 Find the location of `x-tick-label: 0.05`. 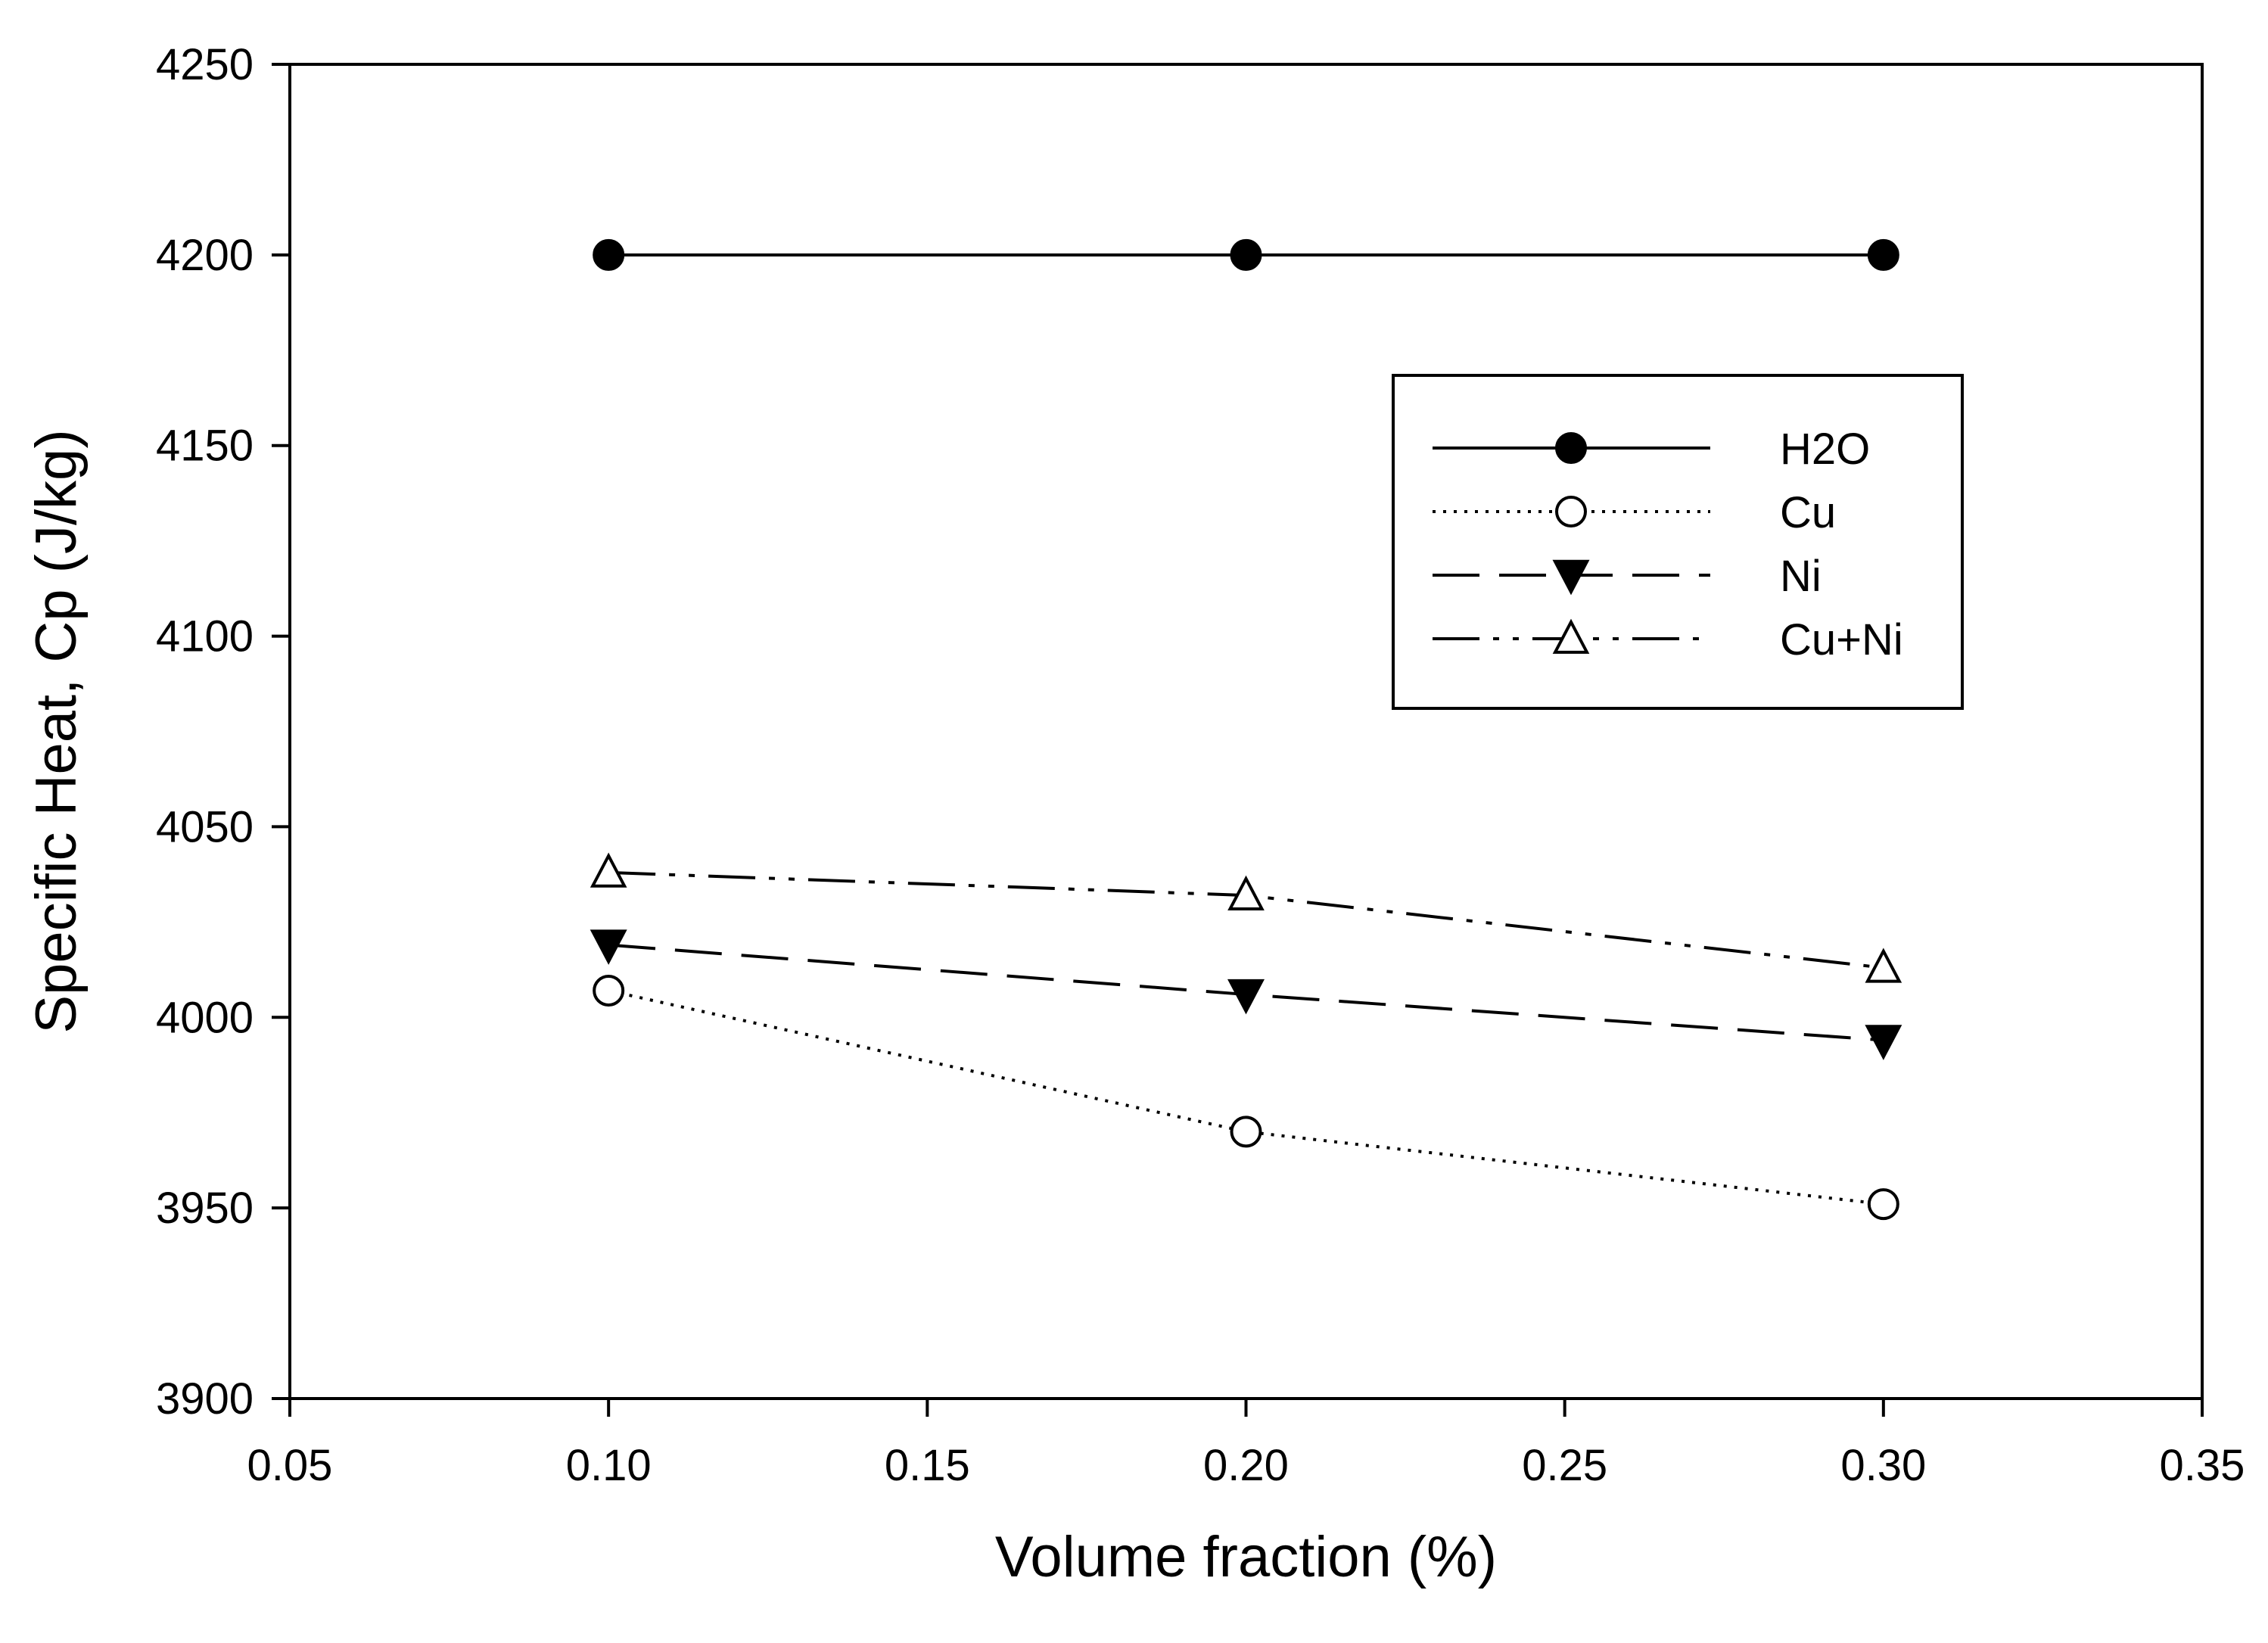

x-tick-label: 0.05 is located at coordinates (290, 1465).